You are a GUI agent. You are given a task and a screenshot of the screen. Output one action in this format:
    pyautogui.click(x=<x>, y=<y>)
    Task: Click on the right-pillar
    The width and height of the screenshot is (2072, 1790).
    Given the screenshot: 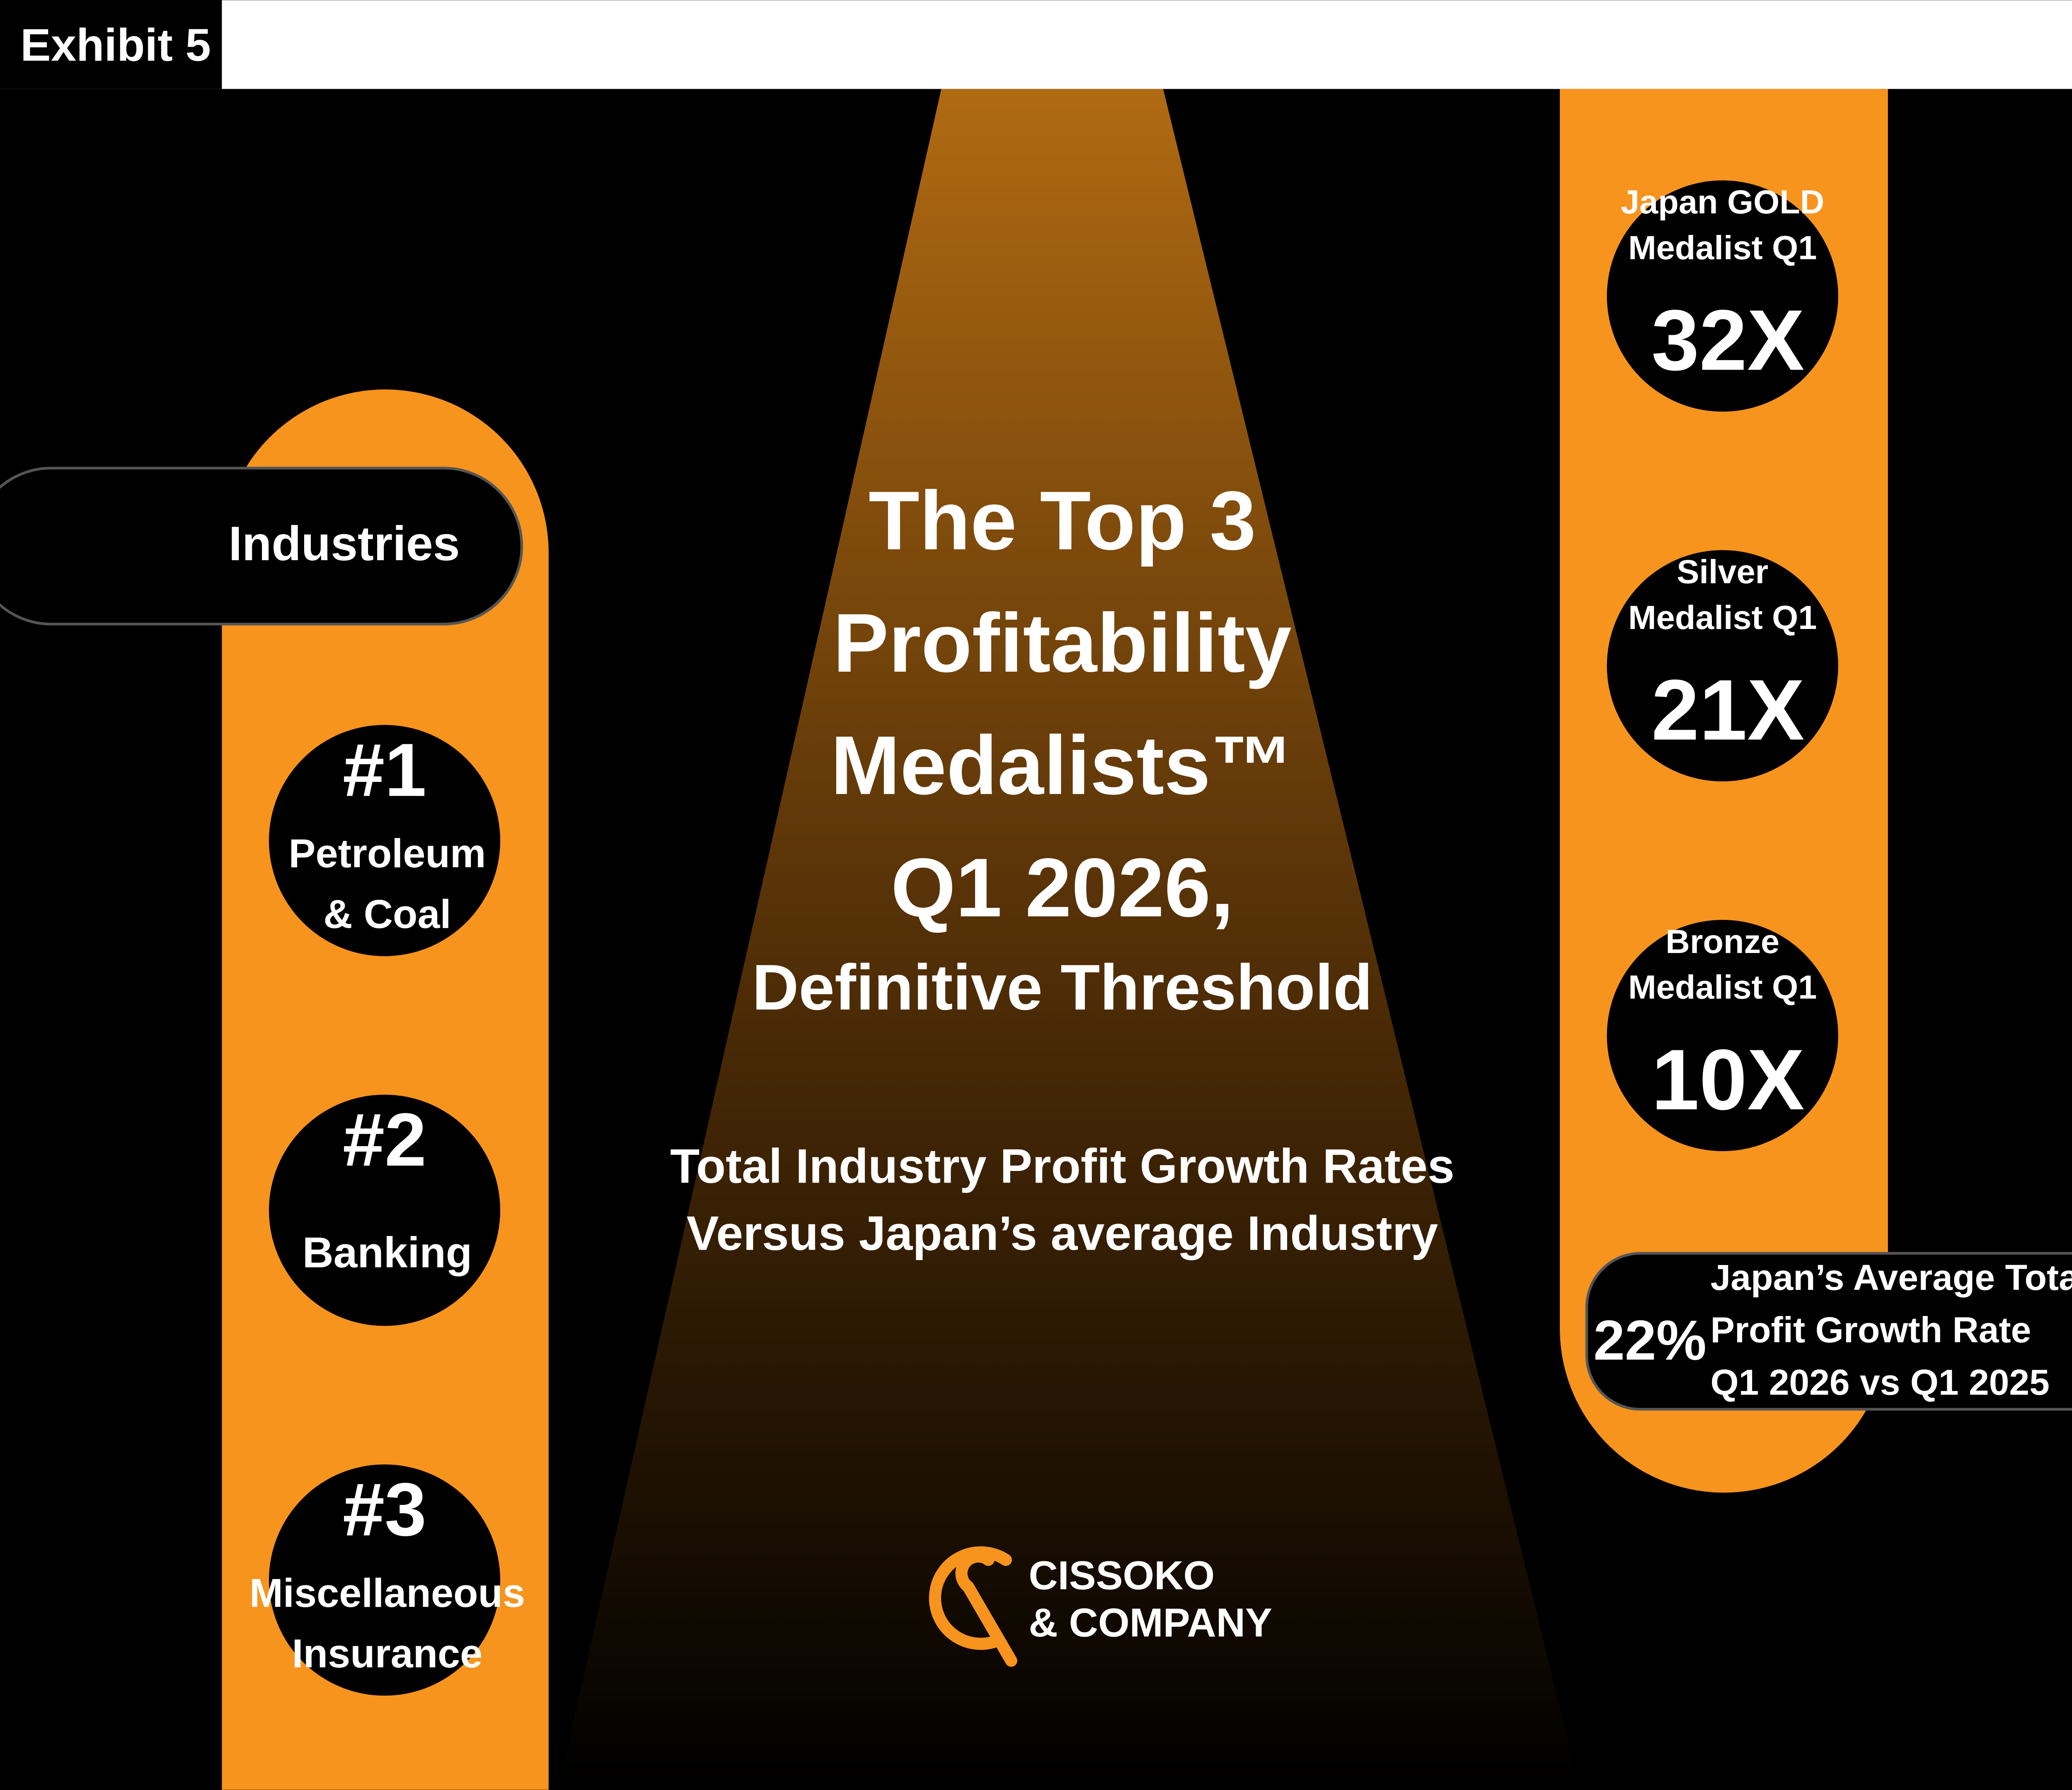 What is the action you would take?
    pyautogui.click(x=1724, y=791)
    